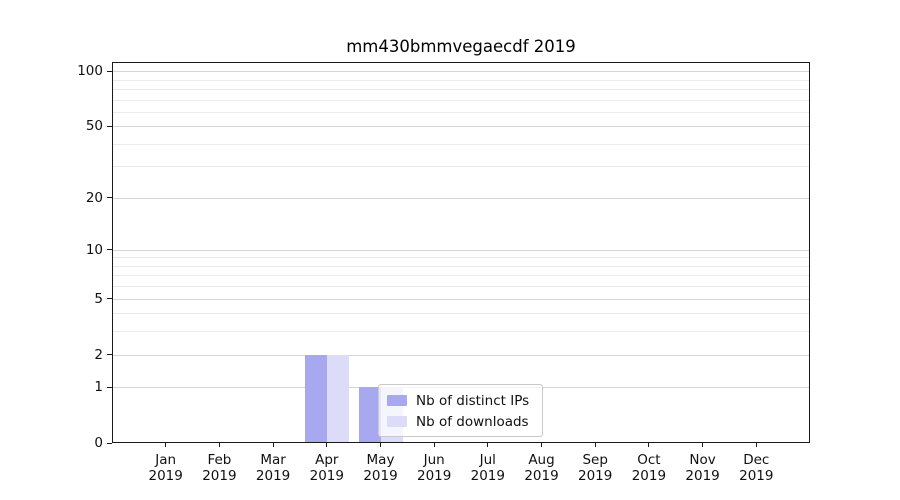 The width and height of the screenshot is (900, 500). I want to click on x-tick-label-jun: Jun 2019, so click(434, 468).